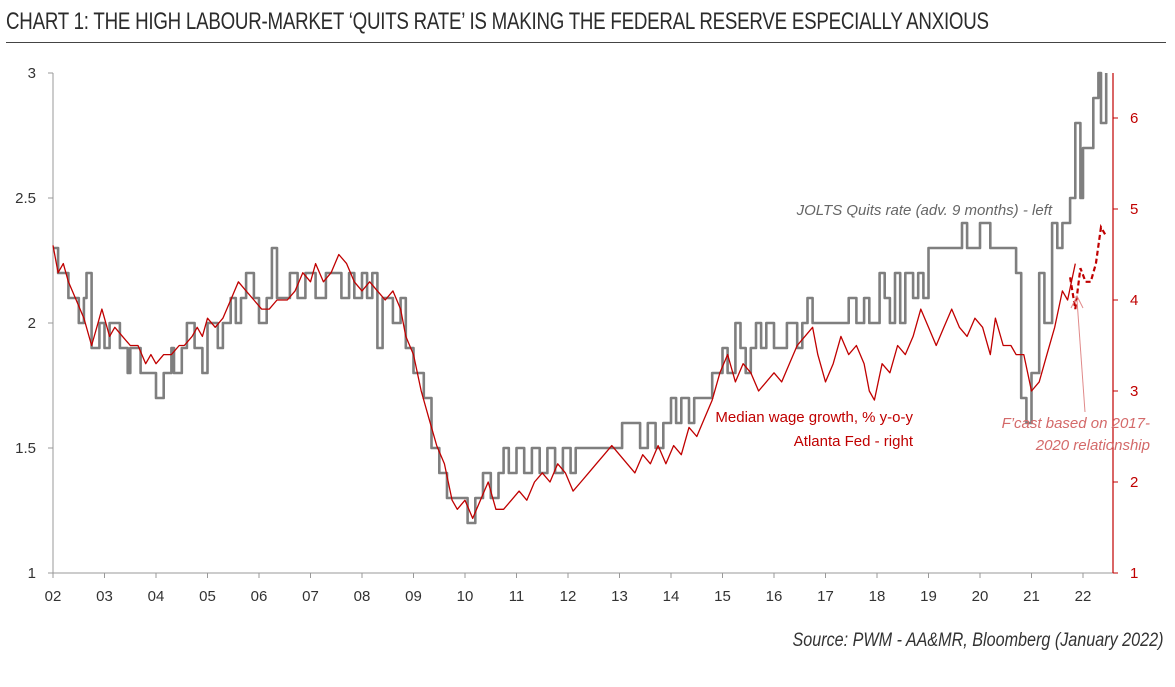  I want to click on x-tick-label: 10, so click(465, 596).